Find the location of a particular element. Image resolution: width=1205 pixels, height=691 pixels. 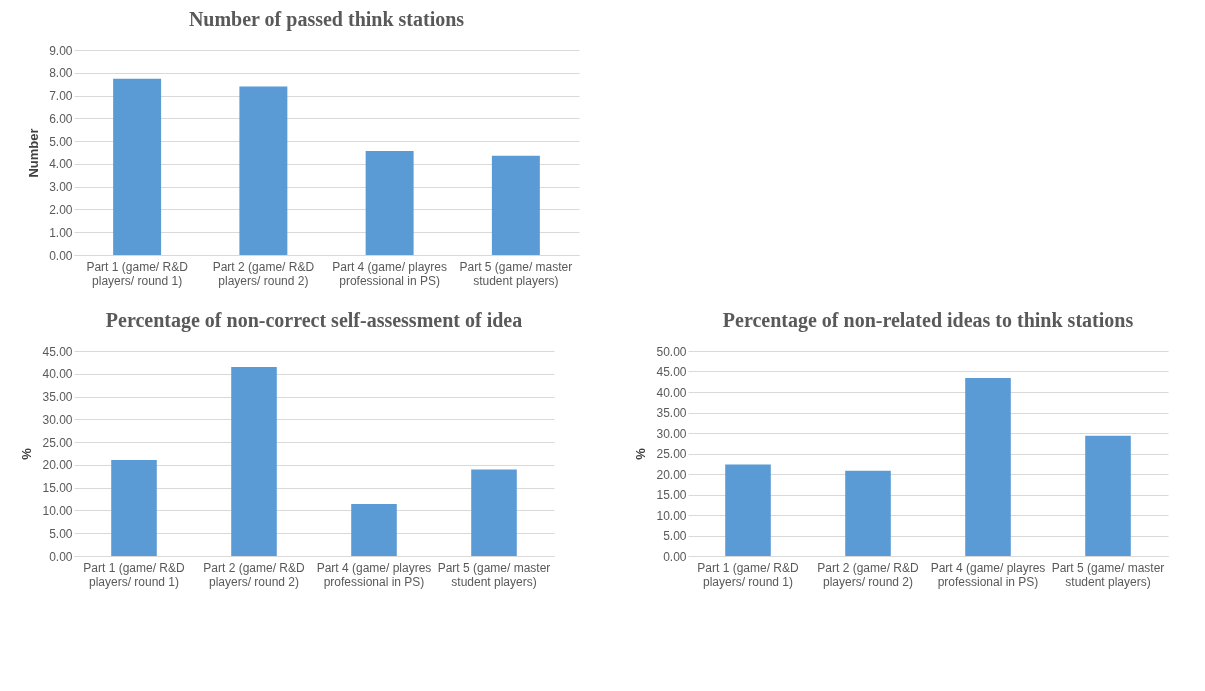

y-tick-label: 3.00 is located at coordinates (61, 187).